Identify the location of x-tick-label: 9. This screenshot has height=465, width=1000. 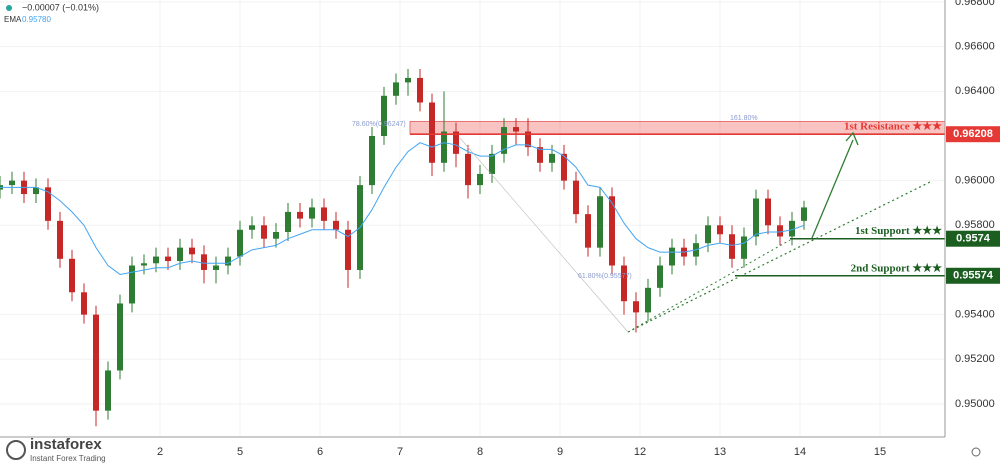
(560, 452).